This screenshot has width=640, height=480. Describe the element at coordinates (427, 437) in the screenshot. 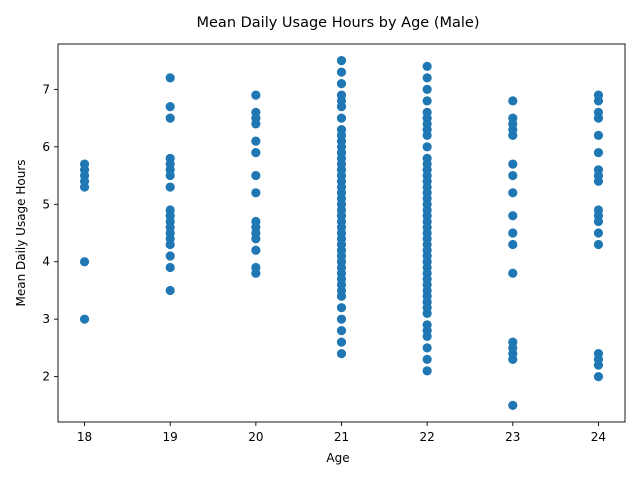

I see `x-tick-label: 22` at that location.